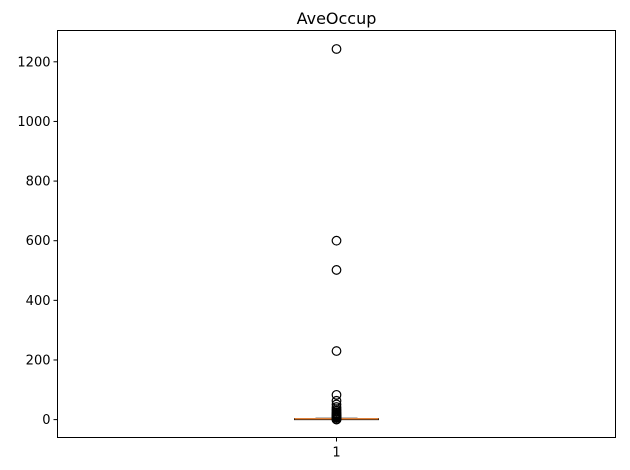 Image resolution: width=630 pixels, height=470 pixels. I want to click on x-tick-label: 1, so click(336, 453).